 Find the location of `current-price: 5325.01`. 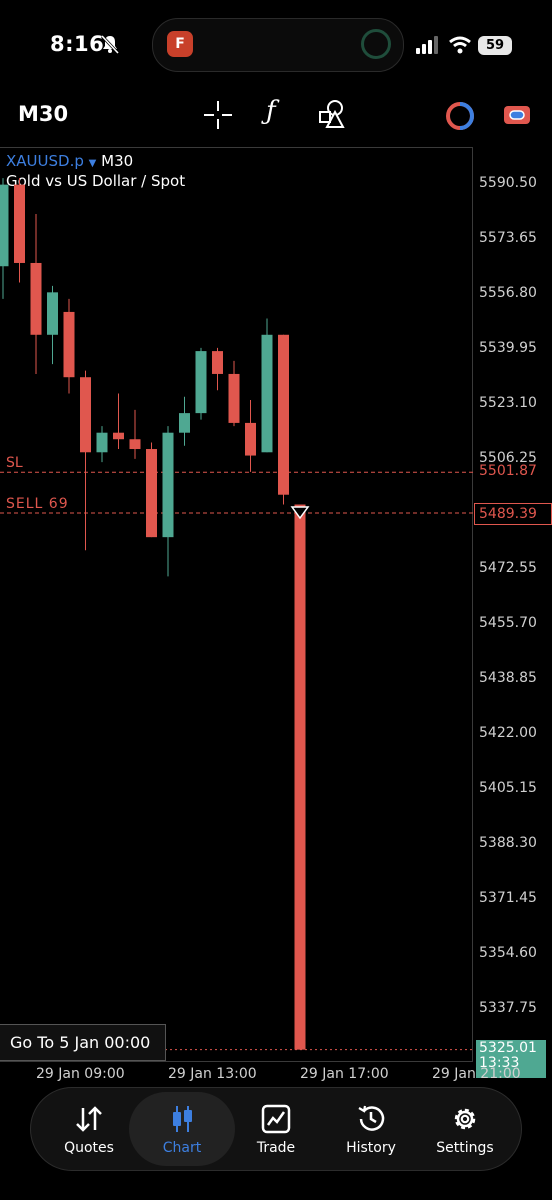

current-price: 5325.01 is located at coordinates (508, 1048).